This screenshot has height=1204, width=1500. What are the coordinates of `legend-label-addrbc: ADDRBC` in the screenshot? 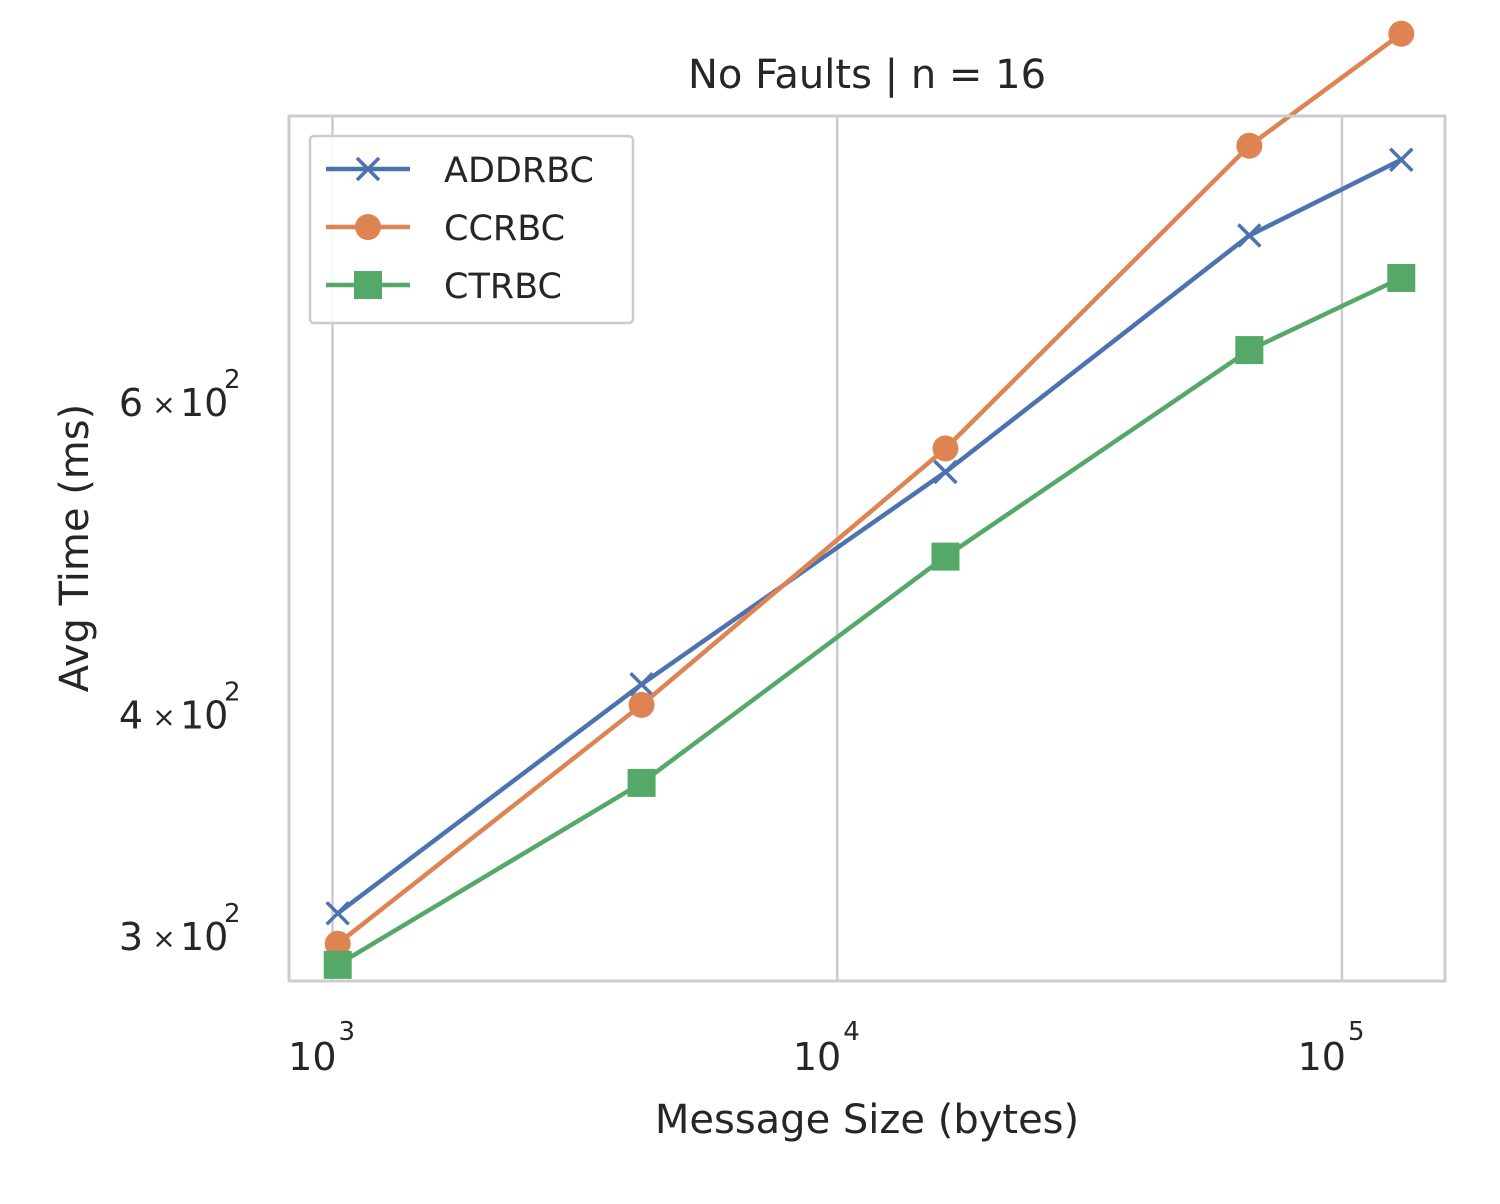 It's located at (519, 171).